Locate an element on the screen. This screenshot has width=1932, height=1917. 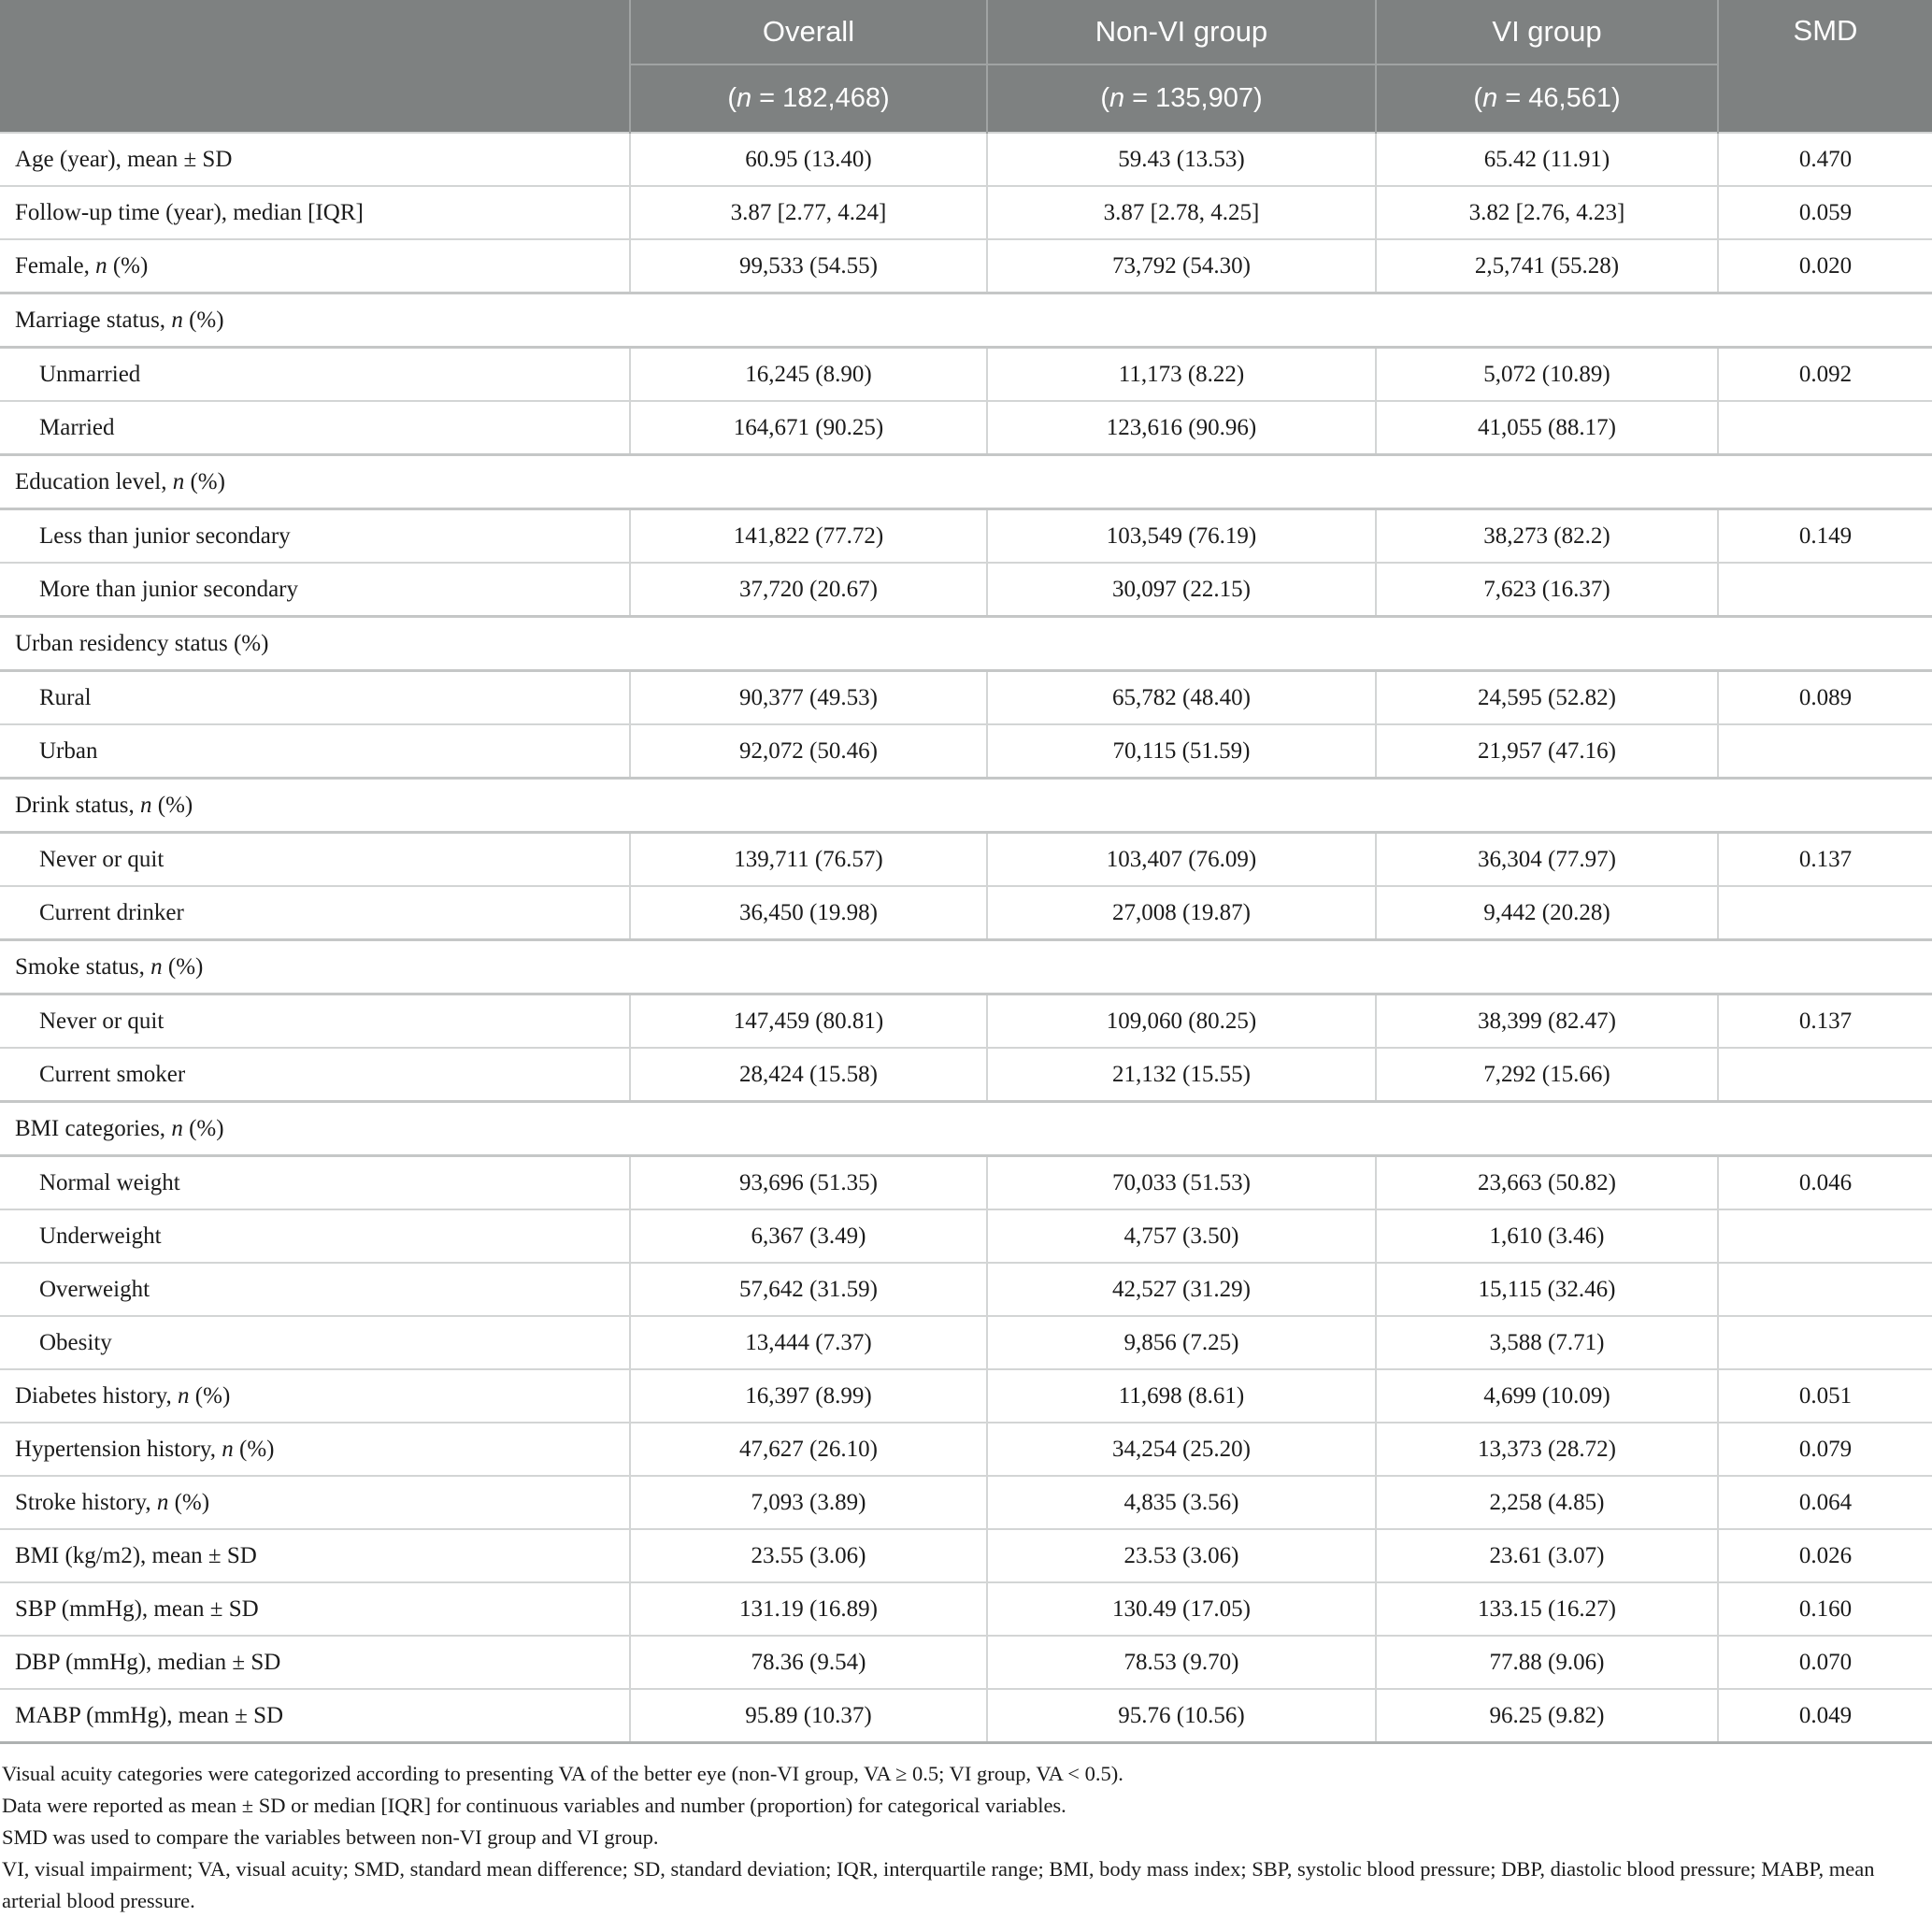
vi-value: 3,588 (7.71) is located at coordinates (1546, 1342).